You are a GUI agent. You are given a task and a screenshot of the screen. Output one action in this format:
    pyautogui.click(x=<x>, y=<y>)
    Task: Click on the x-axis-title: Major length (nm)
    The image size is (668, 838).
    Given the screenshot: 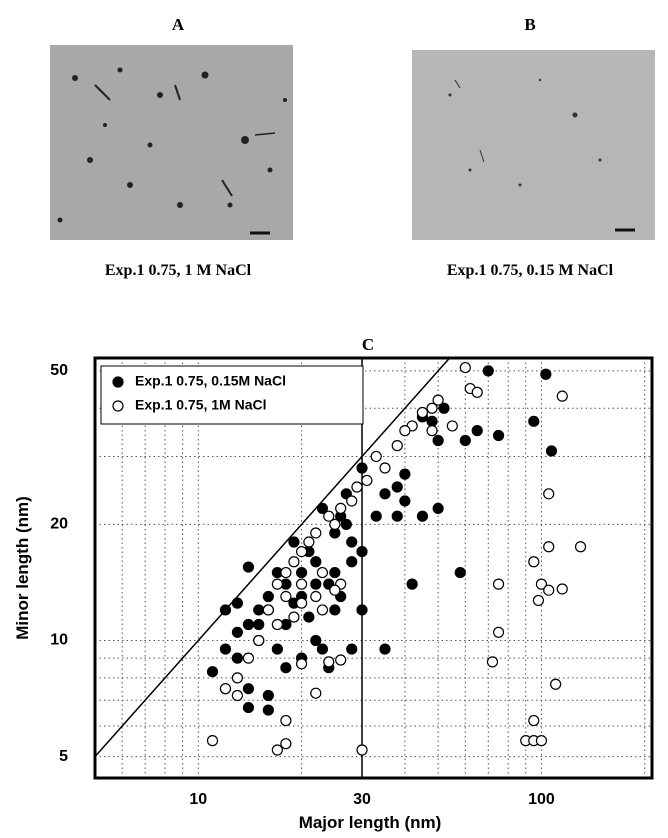 What is the action you would take?
    pyautogui.click(x=370, y=822)
    